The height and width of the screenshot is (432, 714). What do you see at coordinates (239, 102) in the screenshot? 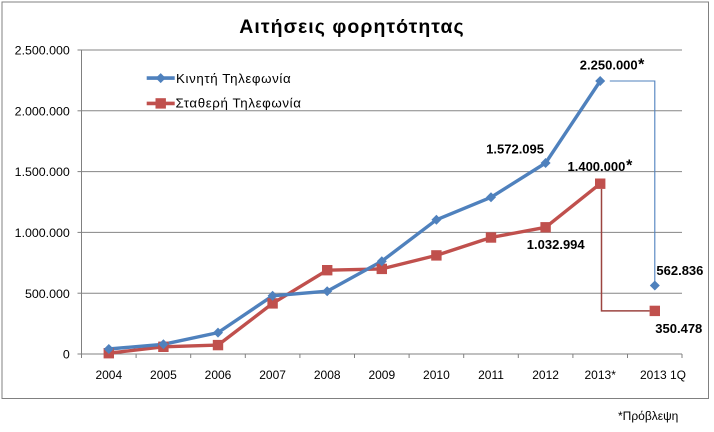
I see `svg-text: Σταθερή Τηλεφωνία` at bounding box center [239, 102].